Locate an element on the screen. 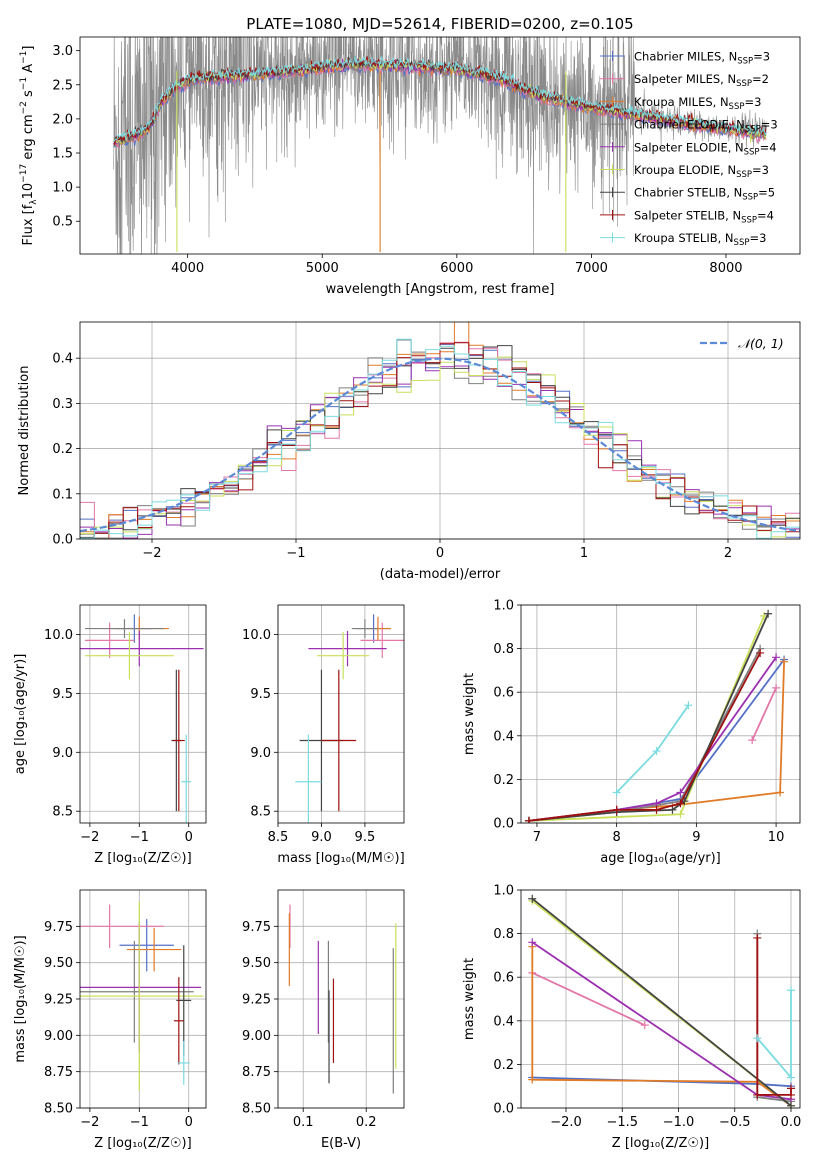 This screenshot has width=819, height=1170. legend-label: Salpeter ELODIE, NSSP=4 is located at coordinates (705, 148).